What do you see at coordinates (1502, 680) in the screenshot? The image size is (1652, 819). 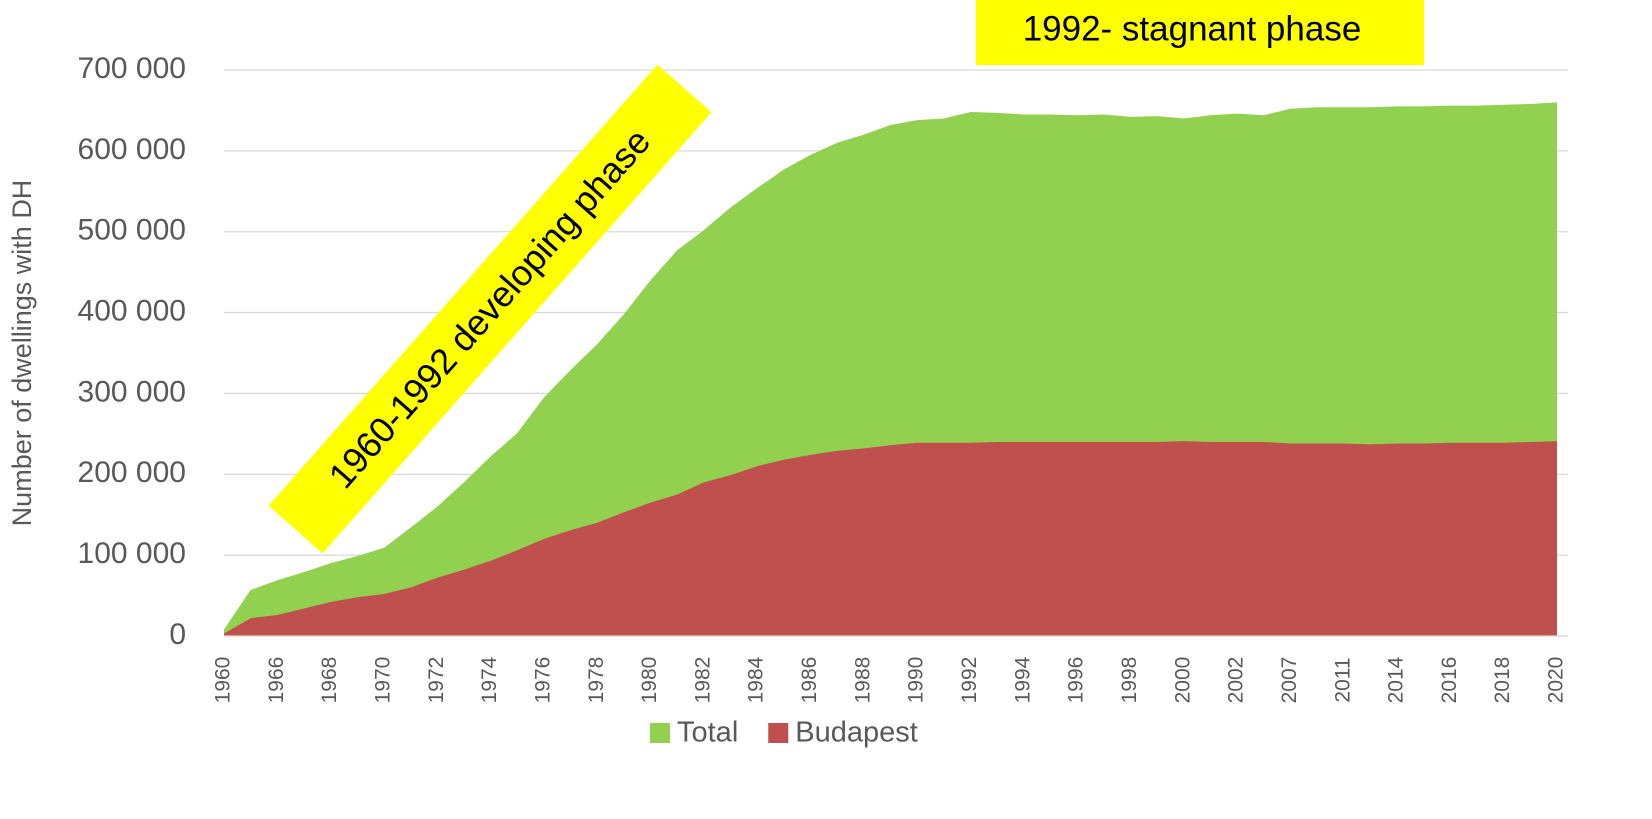 I see `x-tick-label: 2018` at bounding box center [1502, 680].